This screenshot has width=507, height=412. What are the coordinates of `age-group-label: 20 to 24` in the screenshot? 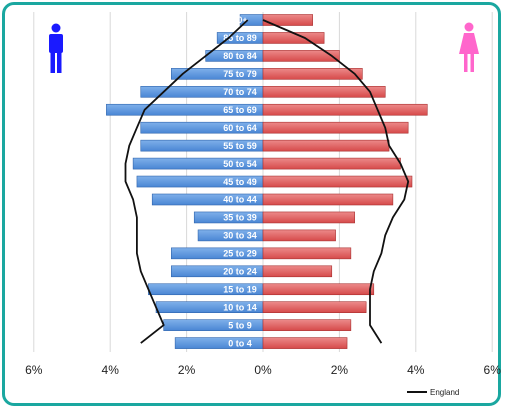 It's located at (240, 272).